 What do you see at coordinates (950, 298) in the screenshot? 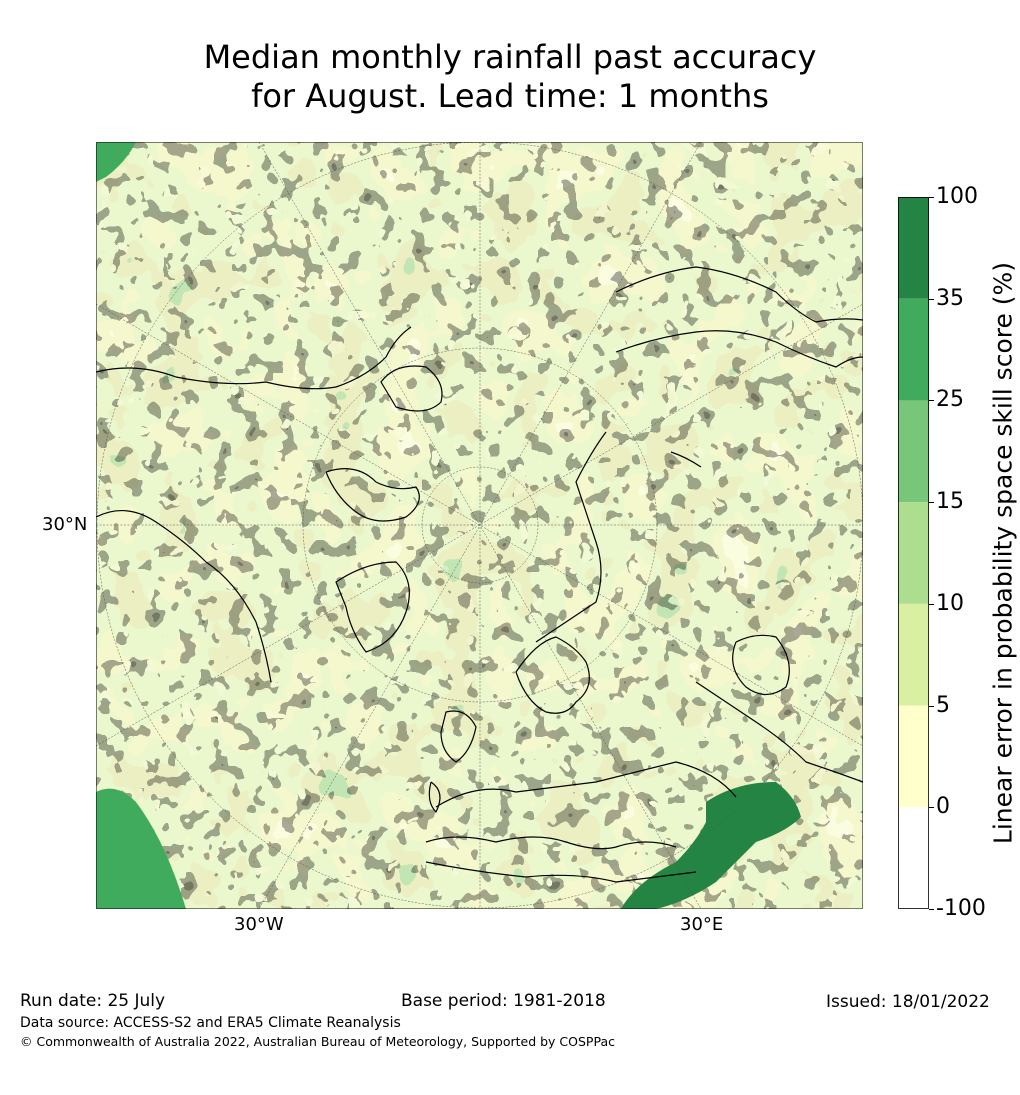
I see `colorbar-tick-label: 35` at bounding box center [950, 298].